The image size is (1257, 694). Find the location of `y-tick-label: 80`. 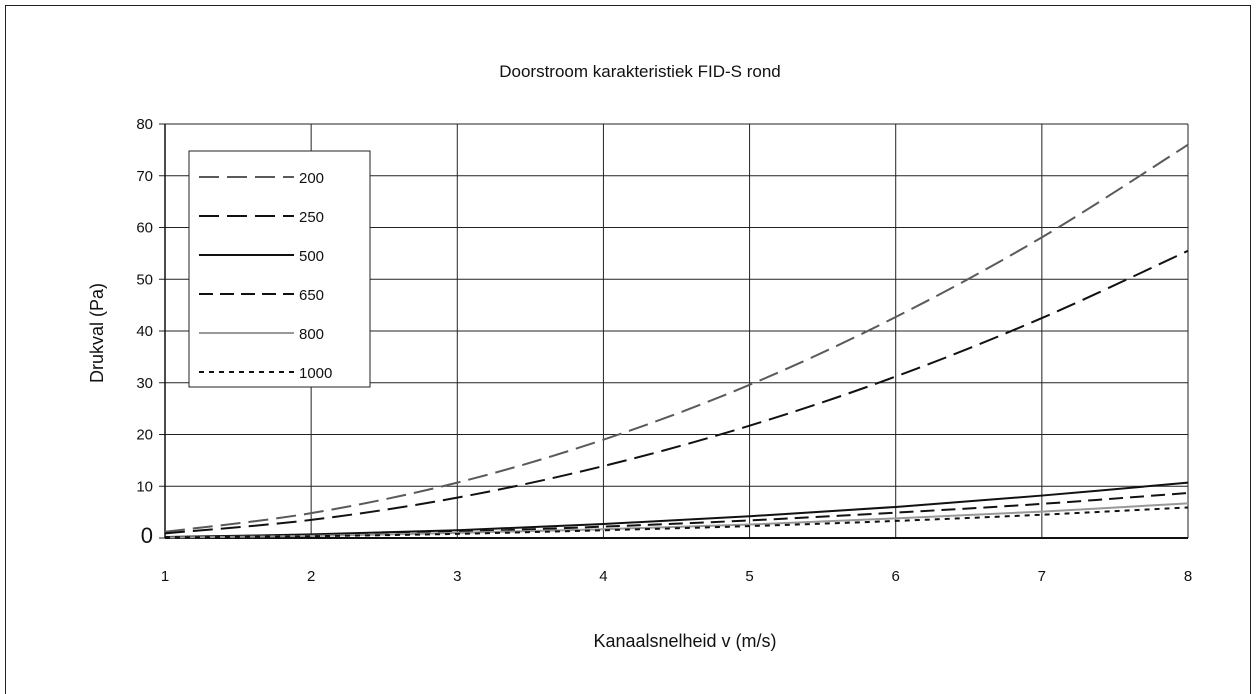

y-tick-label: 80 is located at coordinates (144, 124).